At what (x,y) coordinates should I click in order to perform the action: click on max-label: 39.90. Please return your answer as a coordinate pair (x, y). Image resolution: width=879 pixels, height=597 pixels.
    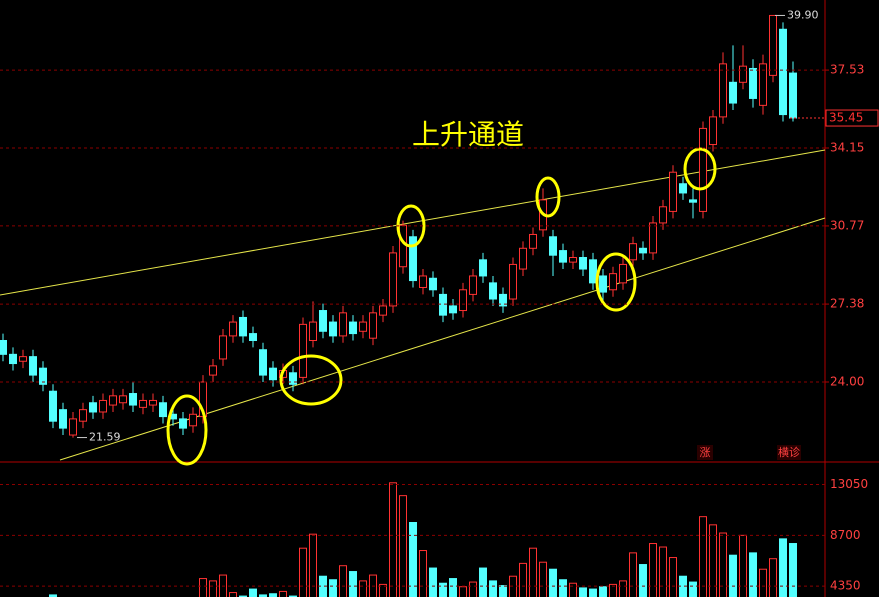
    Looking at the image, I should click on (803, 14).